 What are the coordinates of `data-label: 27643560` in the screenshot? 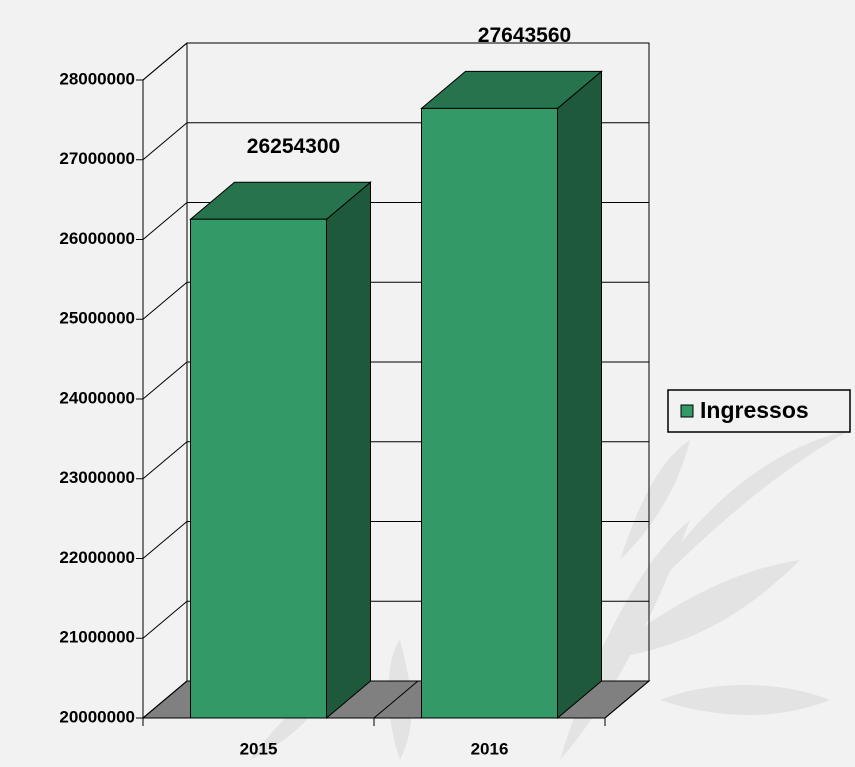 It's located at (524, 35).